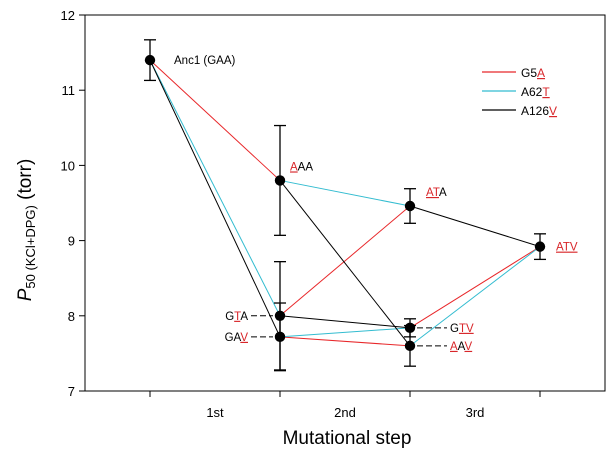 The width and height of the screenshot is (614, 450). Describe the element at coordinates (25, 182) in the screenshot. I see `y-axis-title-unit: (torr)` at that location.